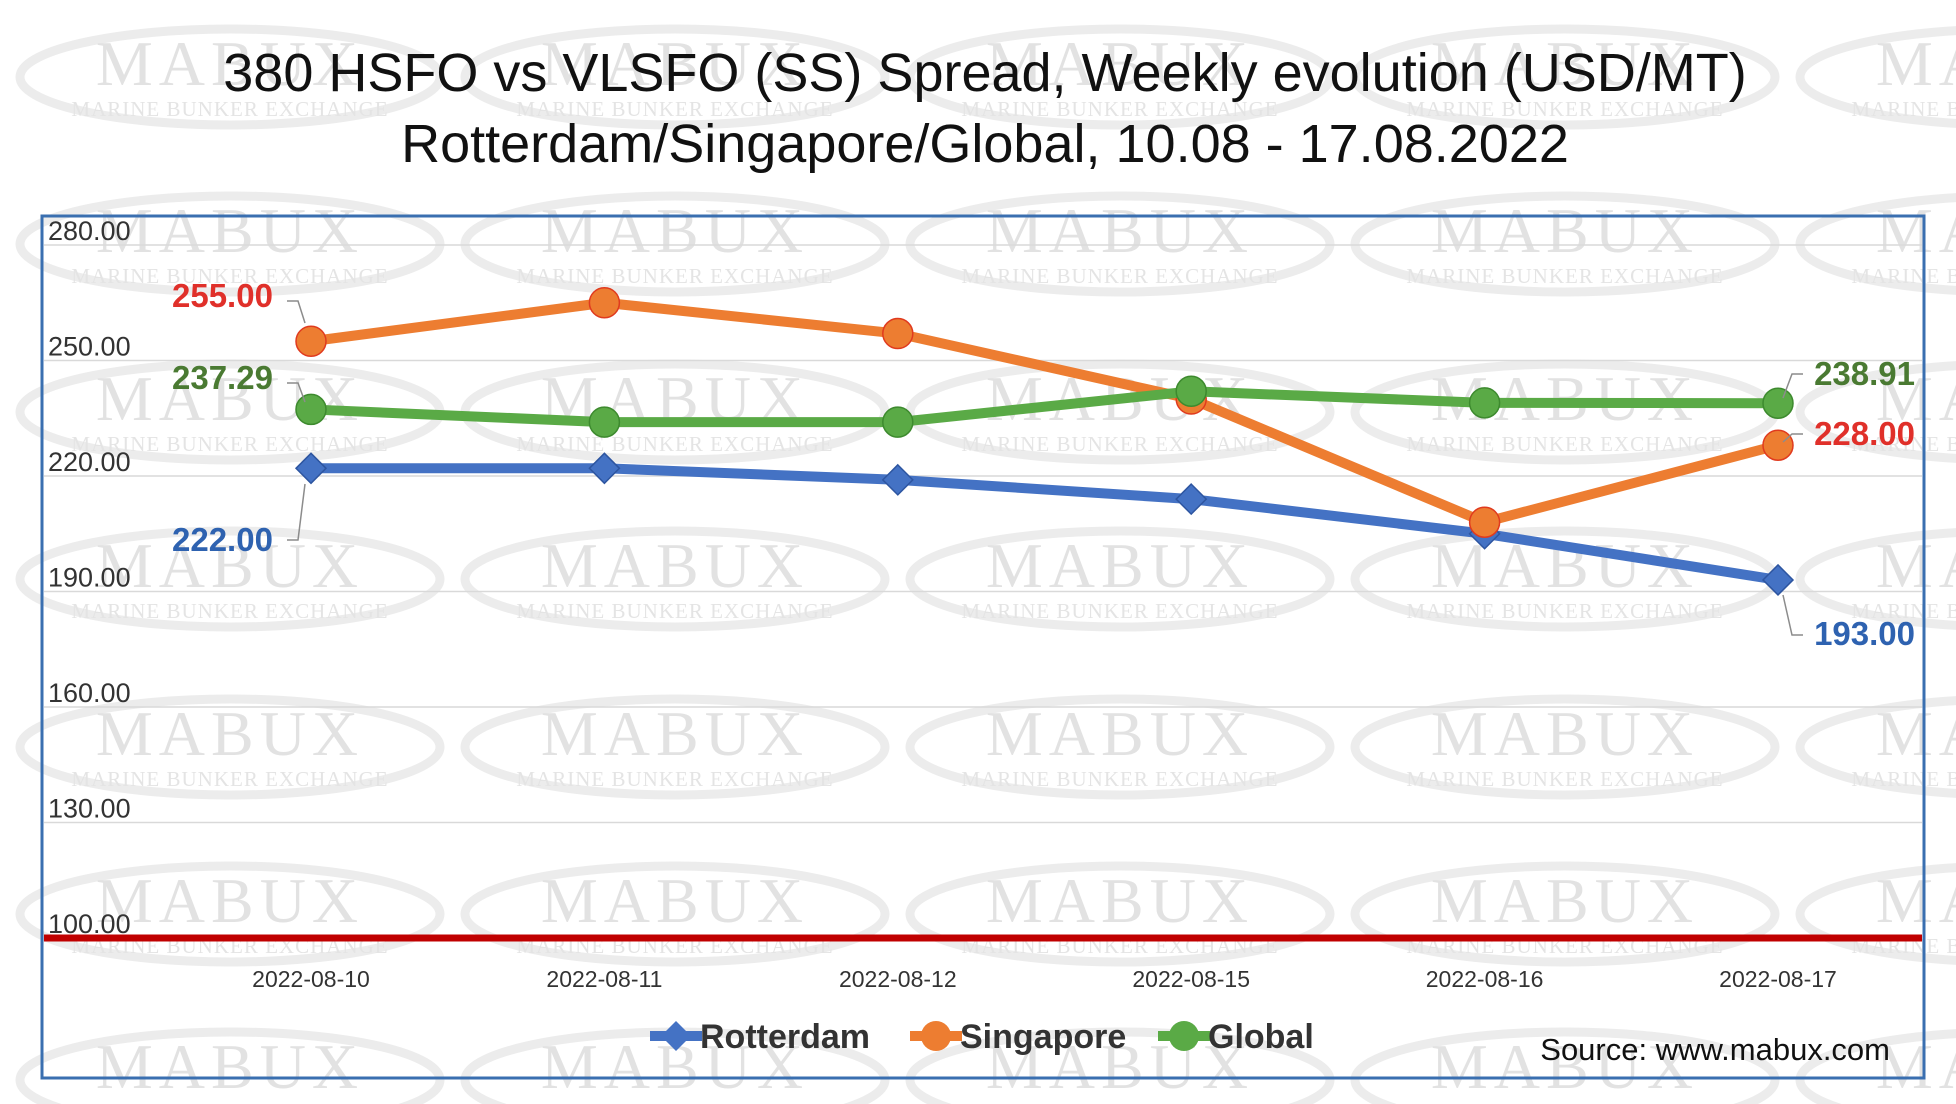 This screenshot has width=1956, height=1104. What do you see at coordinates (89, 578) in the screenshot?
I see `y-tick-label: 190.00` at bounding box center [89, 578].